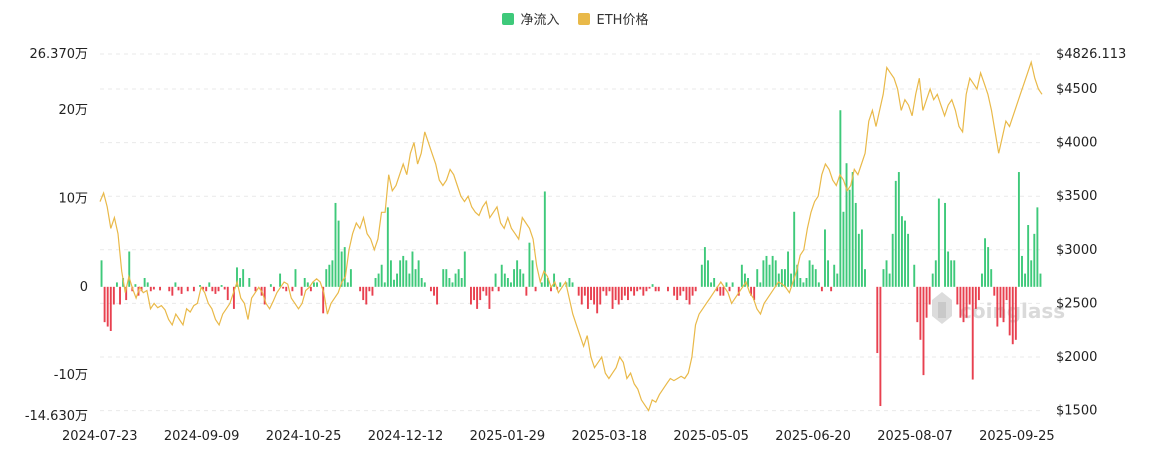 The image size is (1150, 461). What do you see at coordinates (530, 18) in the screenshot?
I see `legend-item-inflow: 净流入` at bounding box center [530, 18].